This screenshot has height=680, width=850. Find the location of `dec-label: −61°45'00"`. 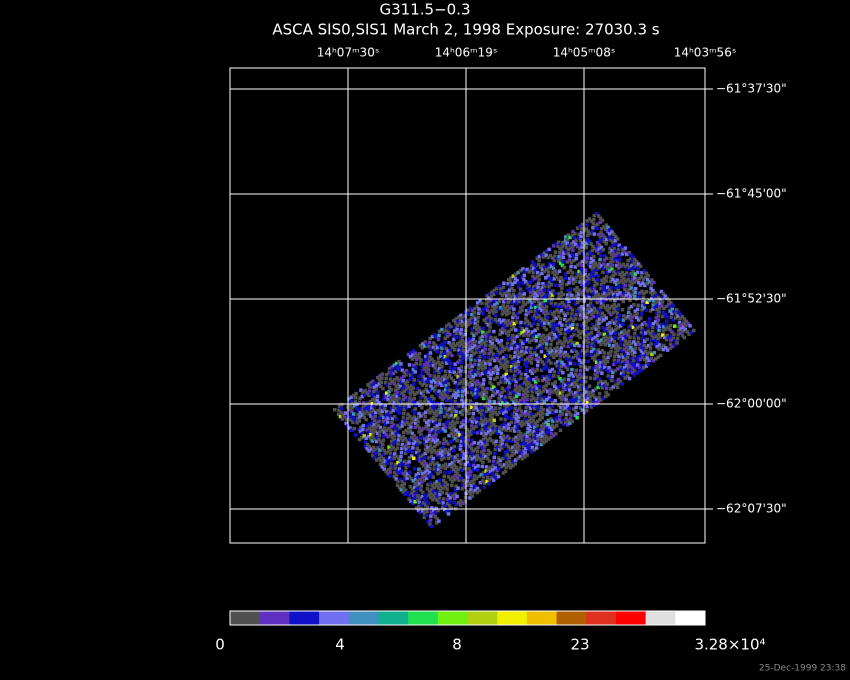

dec-label: −61°45'00" is located at coordinates (751, 194).